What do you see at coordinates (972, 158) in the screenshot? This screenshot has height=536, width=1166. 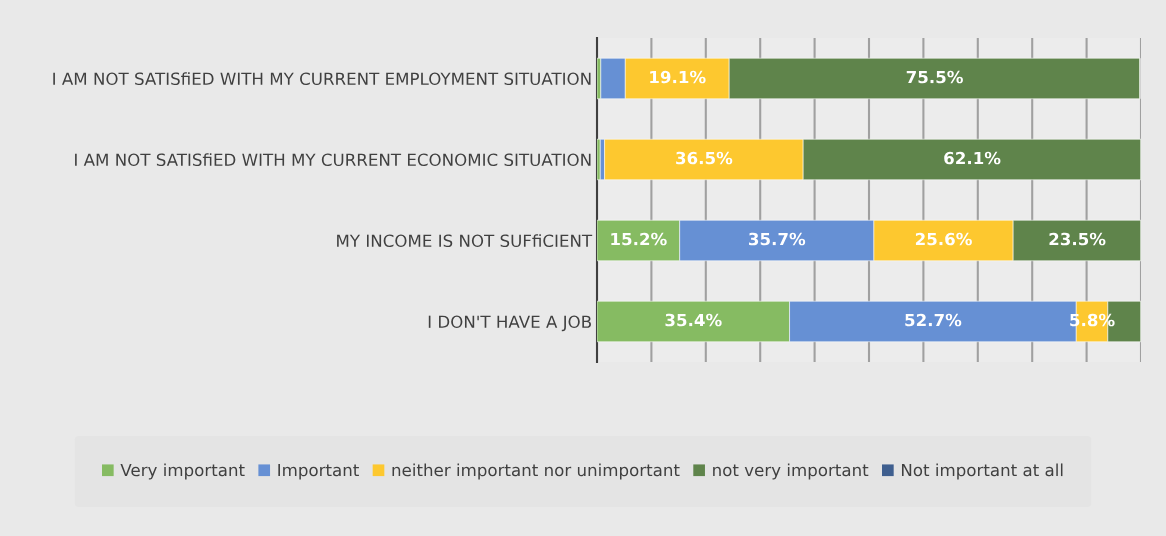 I see `data-label: 62.1%` at bounding box center [972, 158].